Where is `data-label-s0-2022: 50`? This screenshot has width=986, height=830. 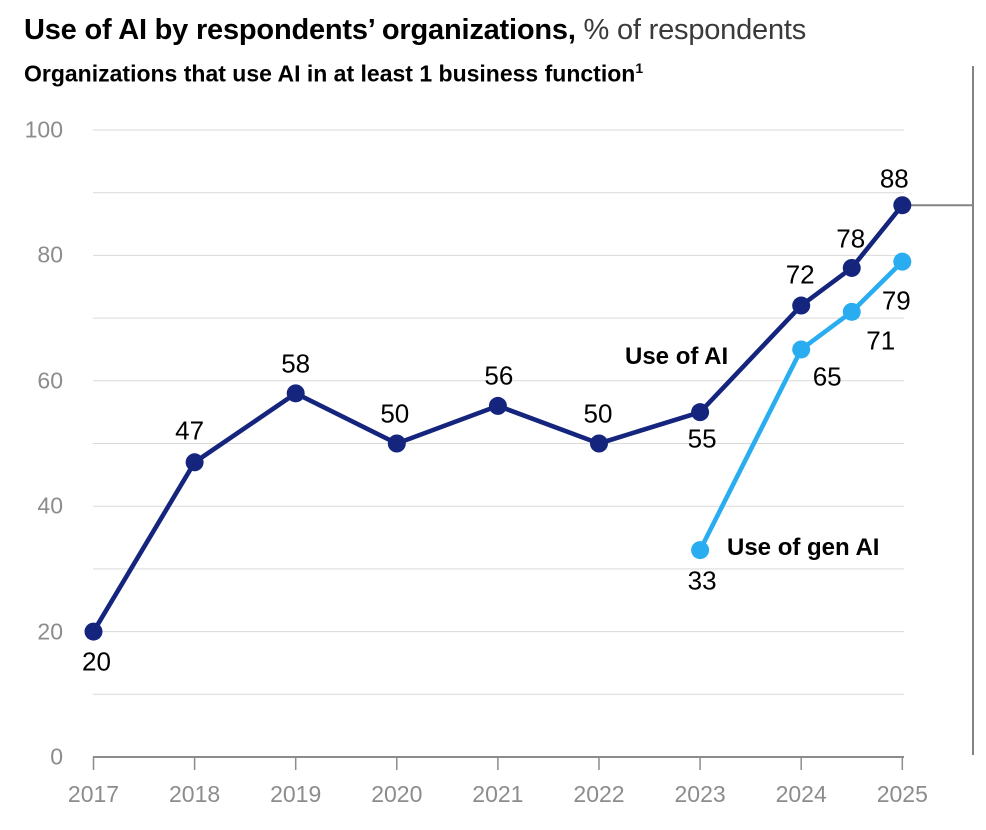 data-label-s0-2022: 50 is located at coordinates (598, 413).